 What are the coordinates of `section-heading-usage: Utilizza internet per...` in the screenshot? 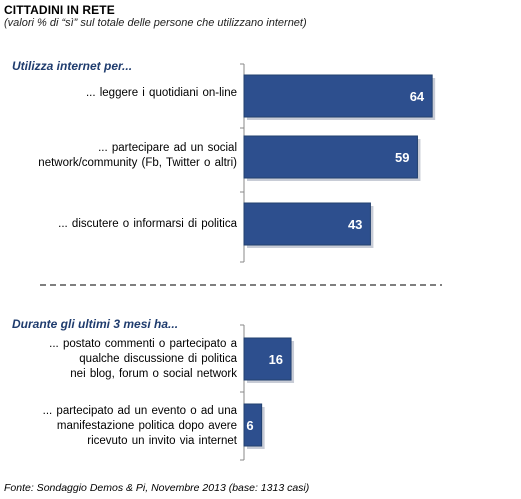 It's located at (72, 66).